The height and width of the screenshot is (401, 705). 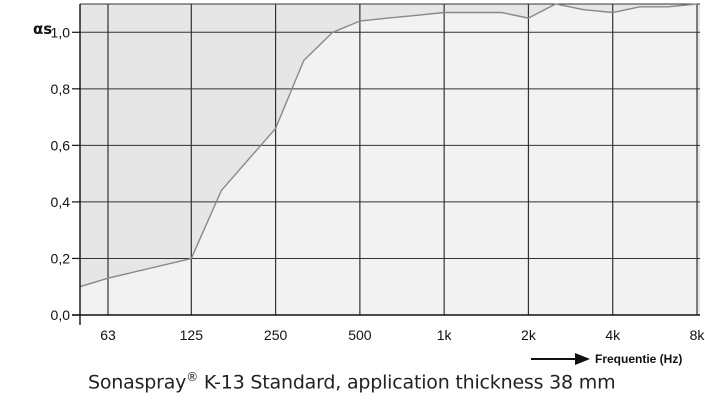 What do you see at coordinates (61, 258) in the screenshot?
I see `y-tick-label: 0,2` at bounding box center [61, 258].